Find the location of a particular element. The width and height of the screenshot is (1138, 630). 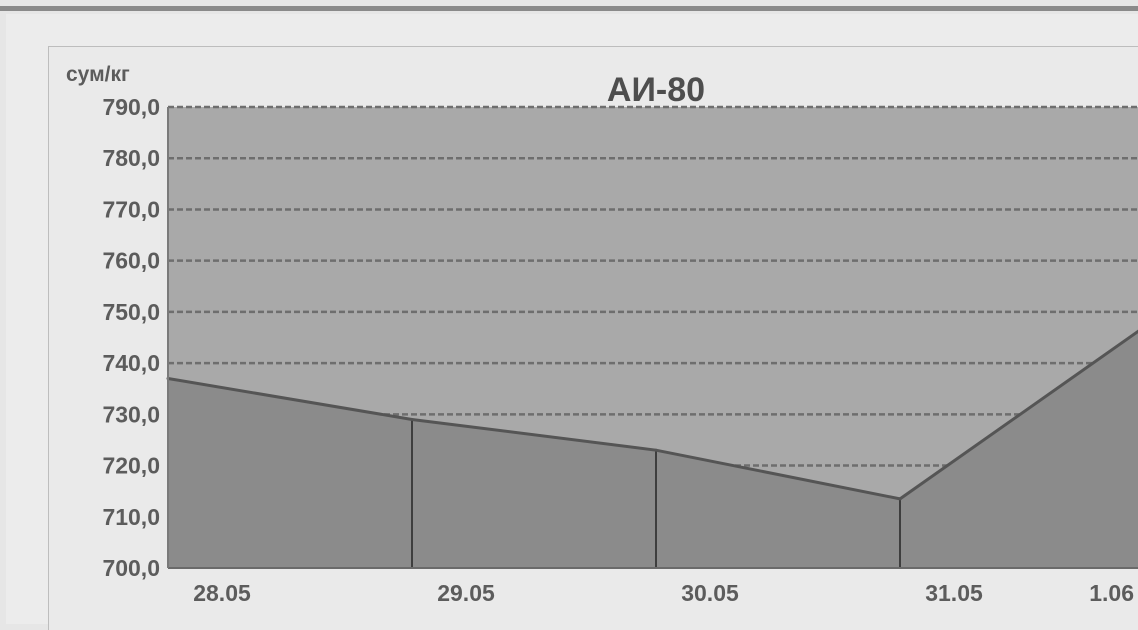

x-tick-label: 28.05 is located at coordinates (222, 593).